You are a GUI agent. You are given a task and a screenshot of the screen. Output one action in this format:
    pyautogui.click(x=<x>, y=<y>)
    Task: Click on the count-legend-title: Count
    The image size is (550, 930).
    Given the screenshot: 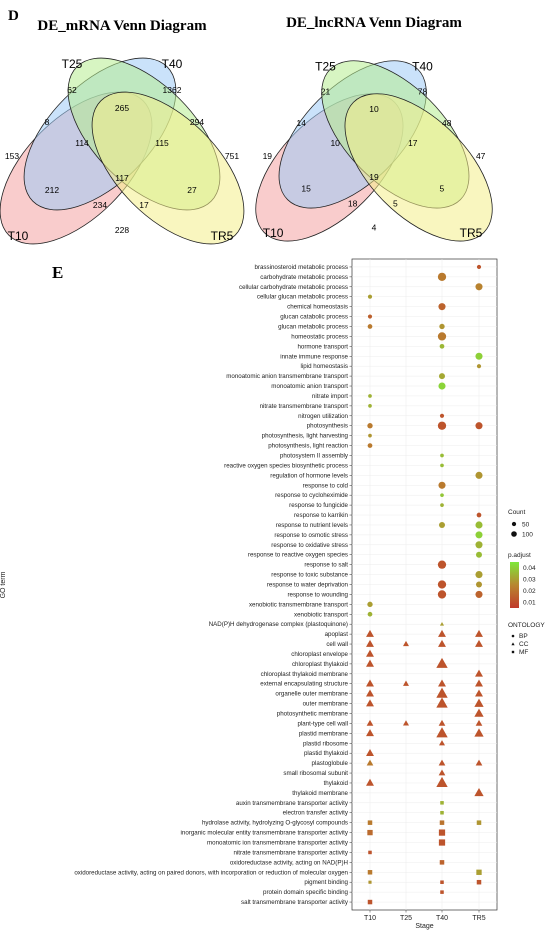 What is the action you would take?
    pyautogui.click(x=517, y=512)
    